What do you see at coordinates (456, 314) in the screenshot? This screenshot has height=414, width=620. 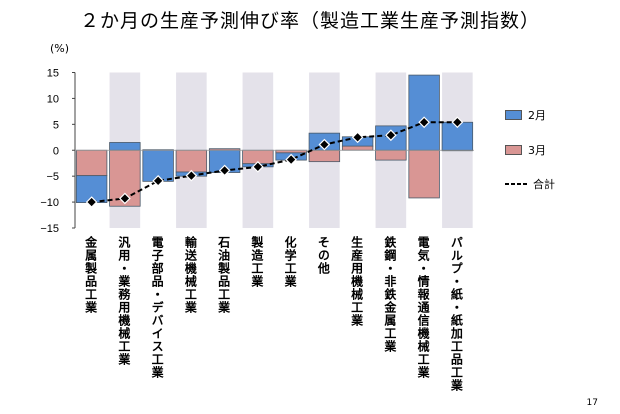 I see `x-tick-label: パルプ・紙・紙加工品工業` at bounding box center [456, 314].